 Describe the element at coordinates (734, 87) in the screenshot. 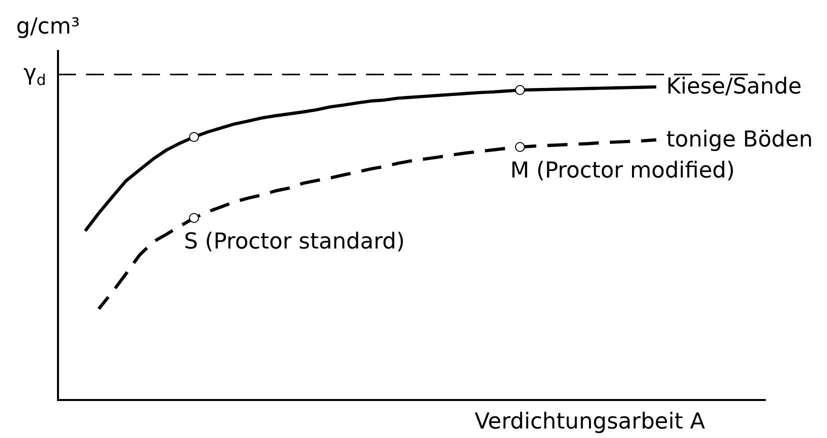

I see `series-label: Kiese/Sande` at that location.